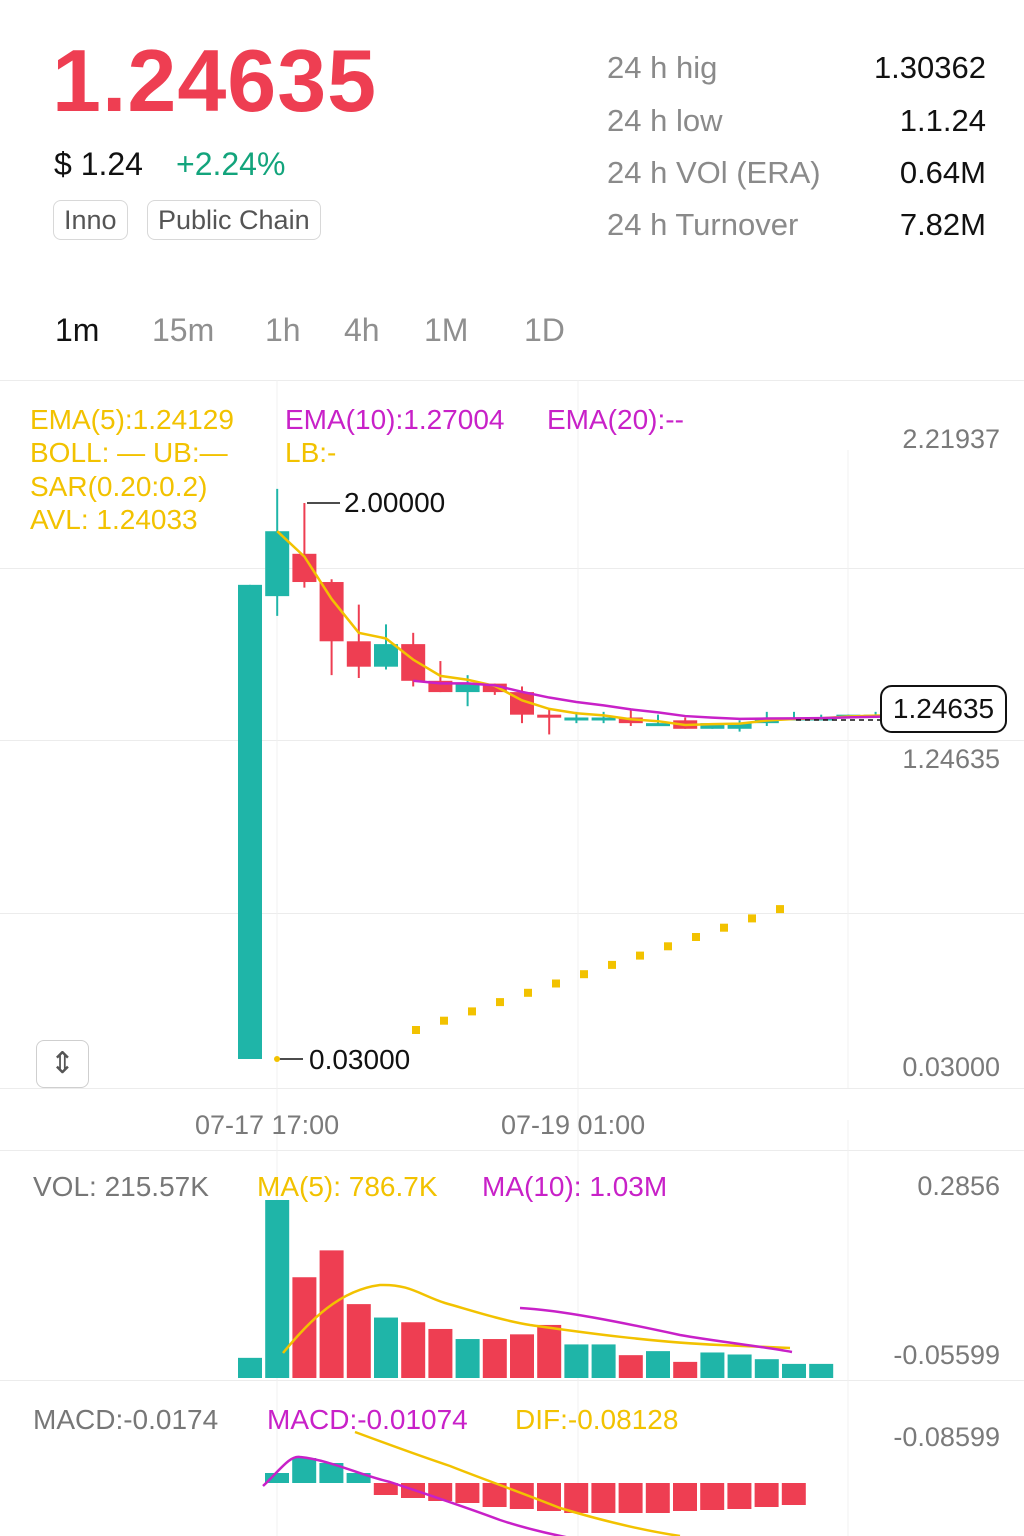 Image resolution: width=1024 pixels, height=1536 pixels. What do you see at coordinates (231, 164) in the screenshot?
I see `price-change: +2.24%` at bounding box center [231, 164].